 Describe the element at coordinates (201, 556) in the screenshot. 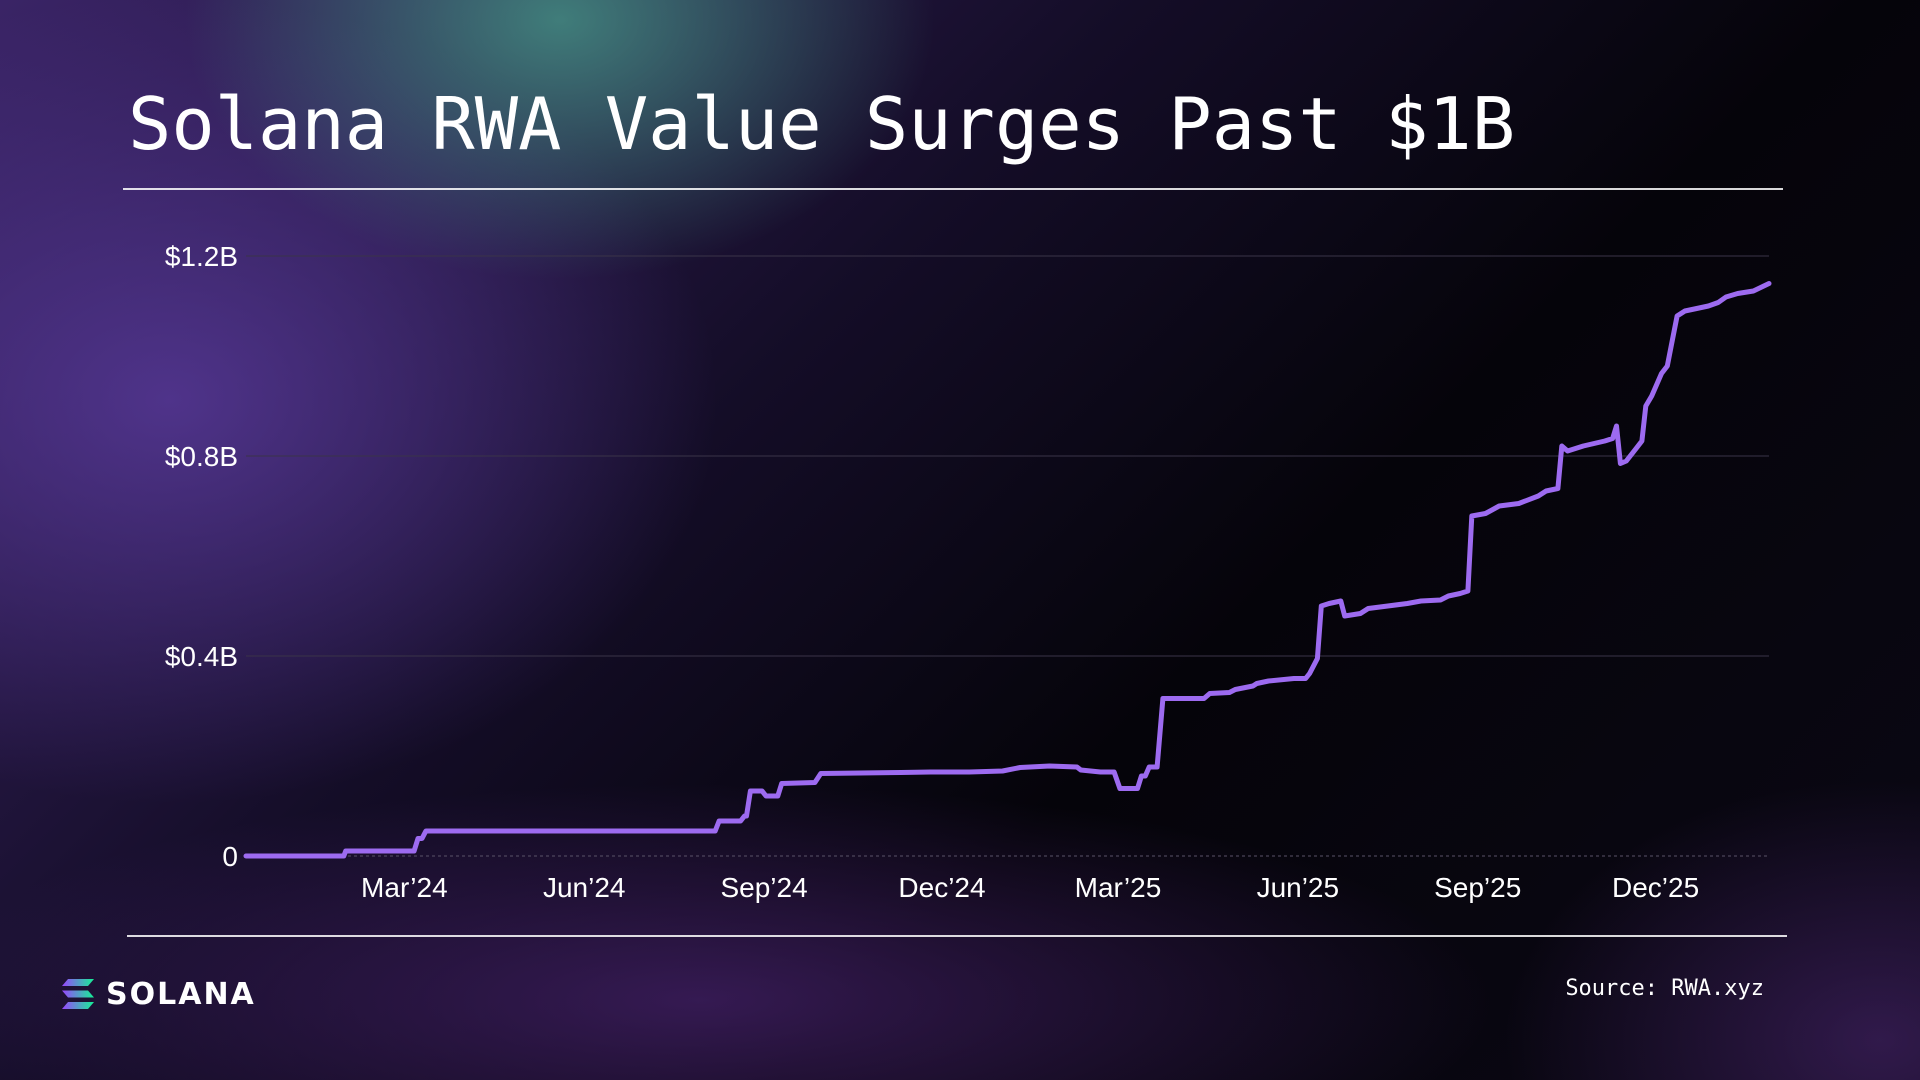

I see `y-axis-tick-labels: 0 $0.4B $0.8B $1.2B` at that location.